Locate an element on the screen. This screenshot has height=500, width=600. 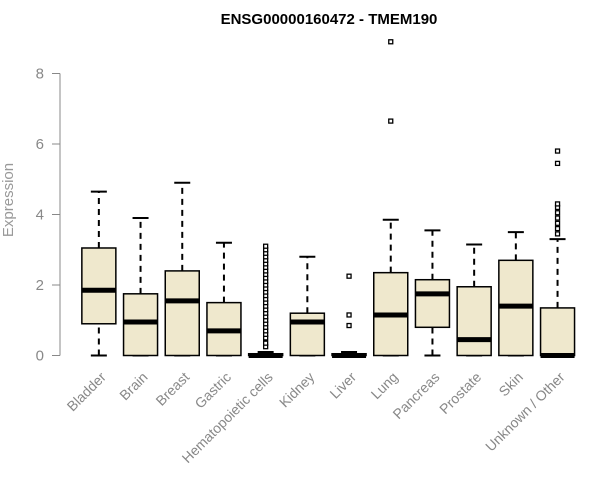
y-tick-label: 8 is located at coordinates (40, 74).